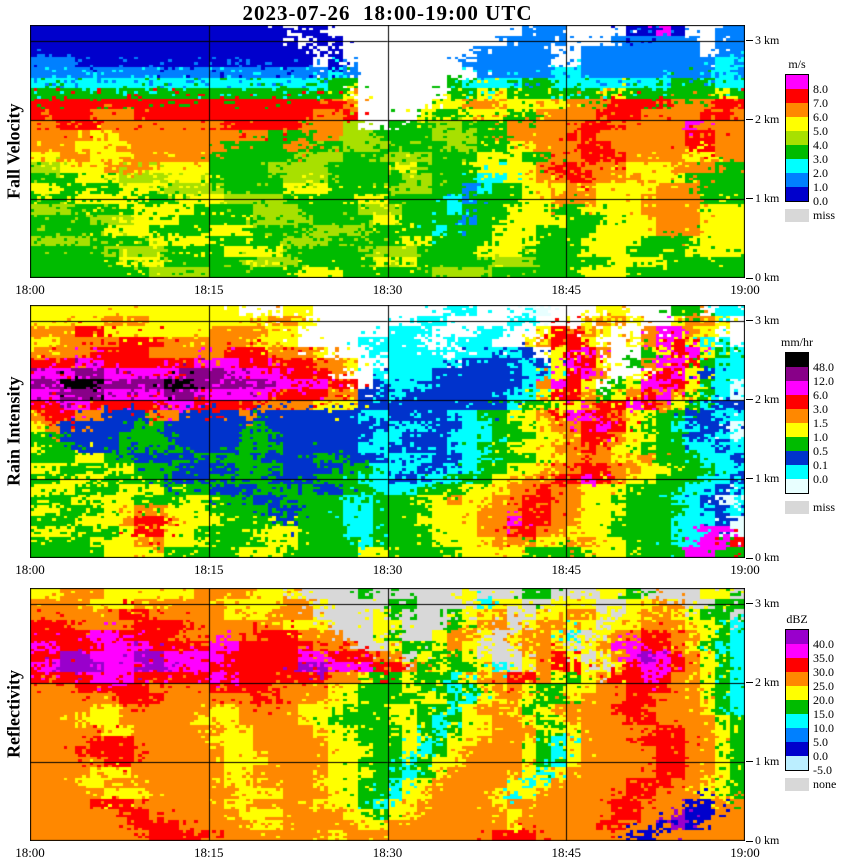 This screenshot has height=868, width=850. What do you see at coordinates (823, 686) in the screenshot?
I see `colorbar-tick-label: 25.0` at bounding box center [823, 686].